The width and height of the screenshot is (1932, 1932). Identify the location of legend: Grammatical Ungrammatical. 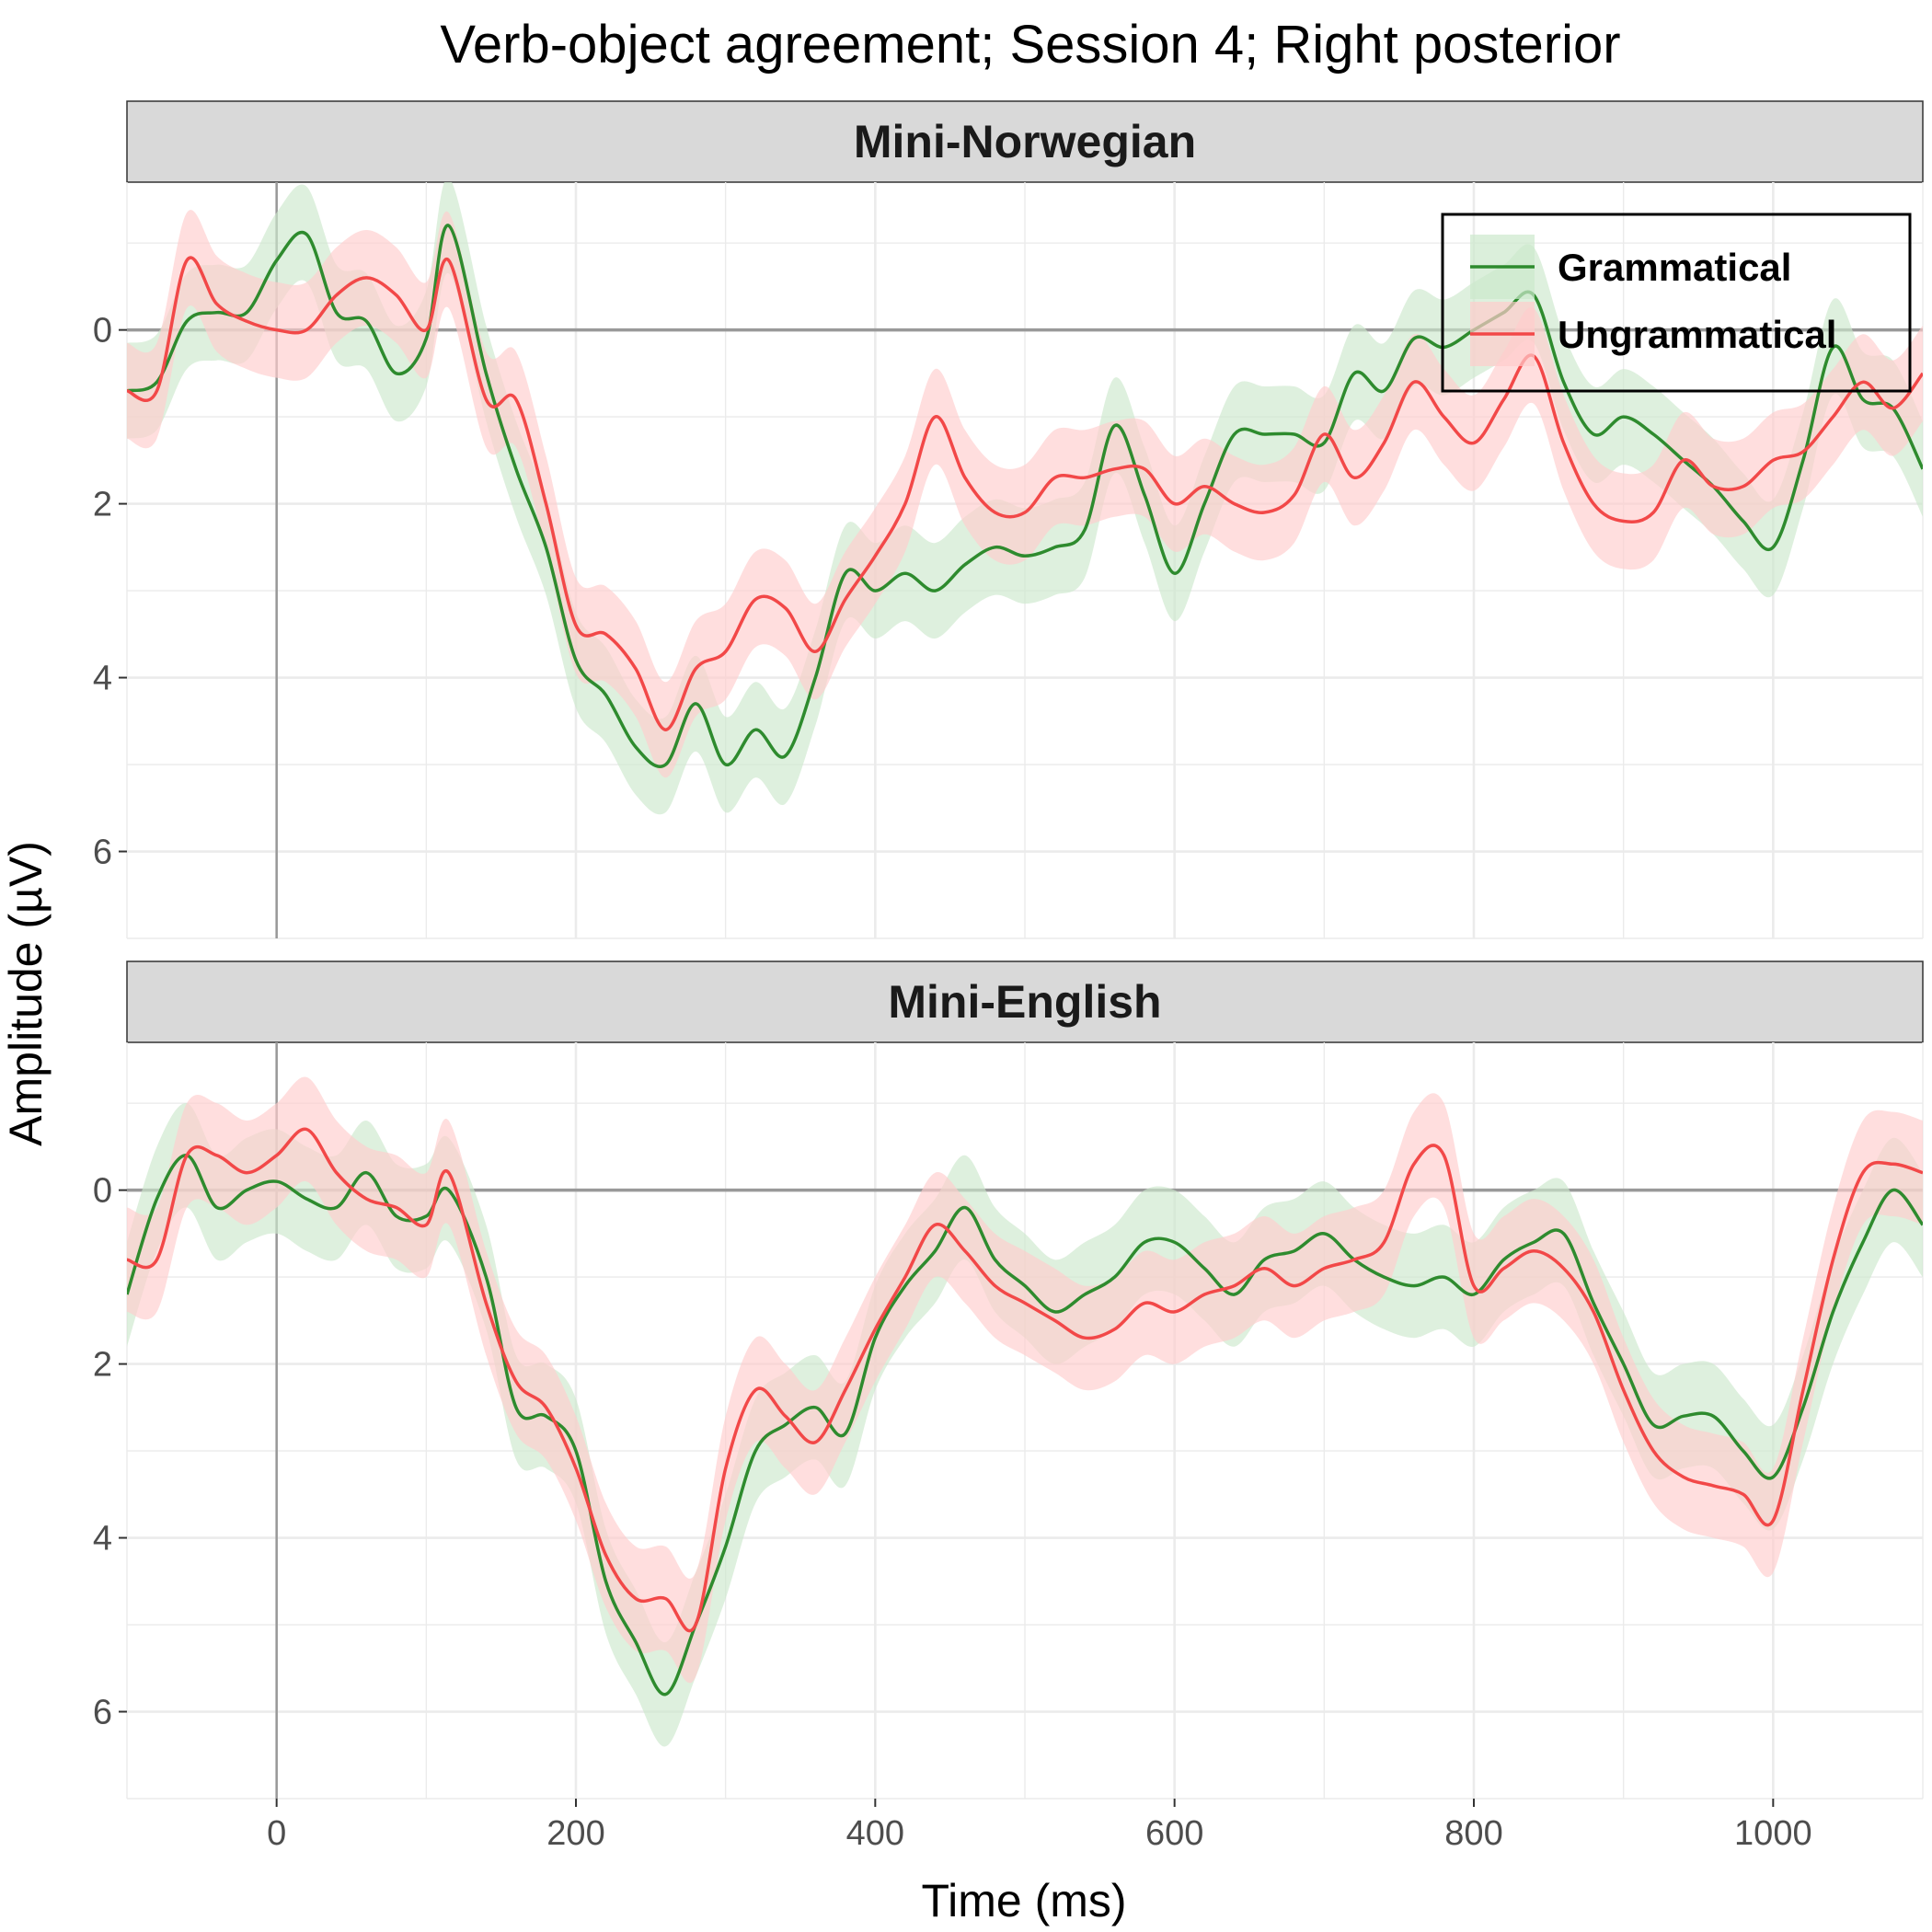
(1676, 303).